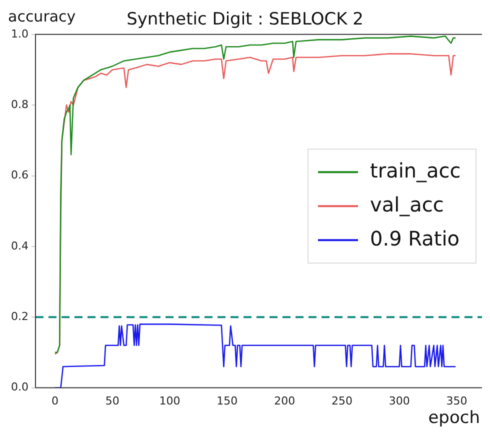 The image size is (490, 437). What do you see at coordinates (407, 204) in the screenshot?
I see `legend-label: val_acc` at bounding box center [407, 204].